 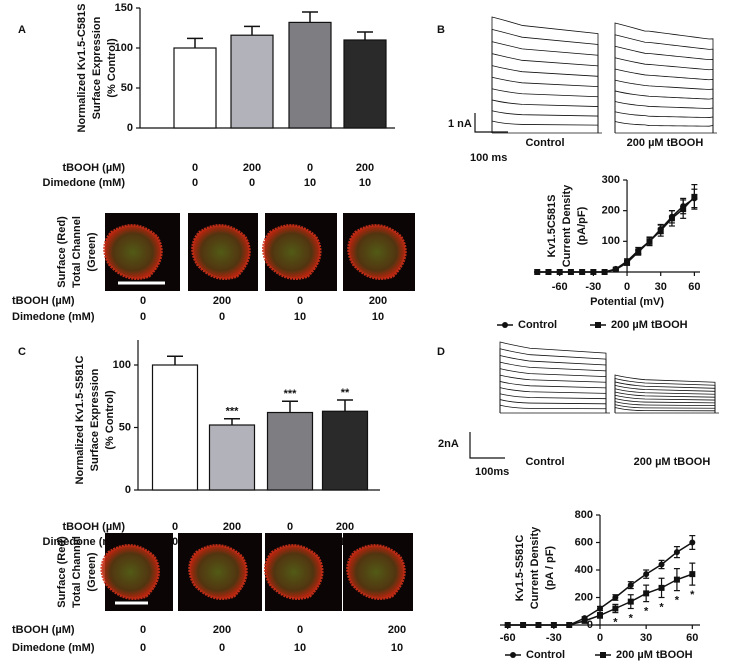 What do you see at coordinates (92, 571) in the screenshot?
I see `image-label: (Green)` at bounding box center [92, 571].